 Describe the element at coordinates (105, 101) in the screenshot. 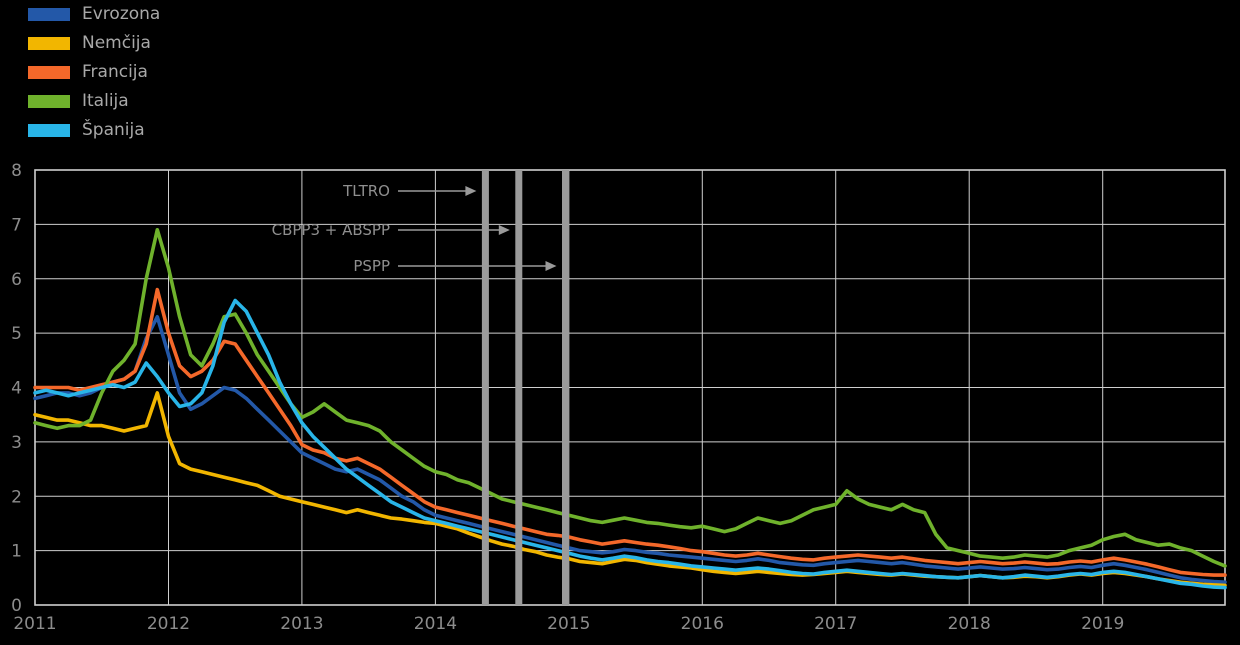

I see `legend-label-italija: Italija` at that location.